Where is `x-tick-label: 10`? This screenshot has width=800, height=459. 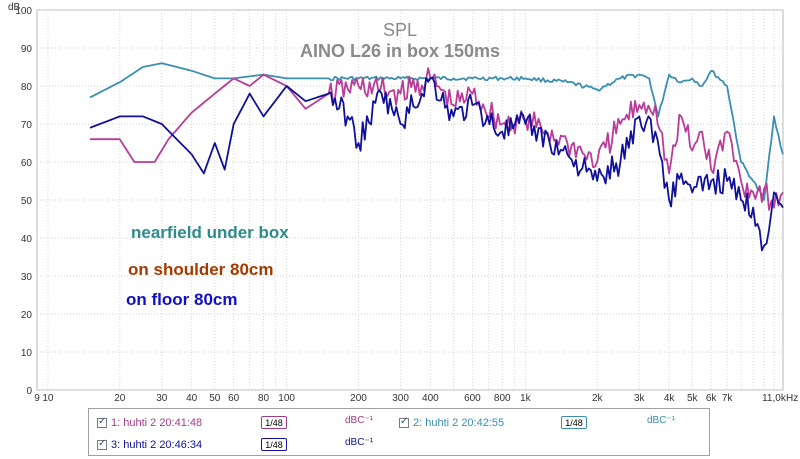 x-tick-label: 10 is located at coordinates (48, 398).